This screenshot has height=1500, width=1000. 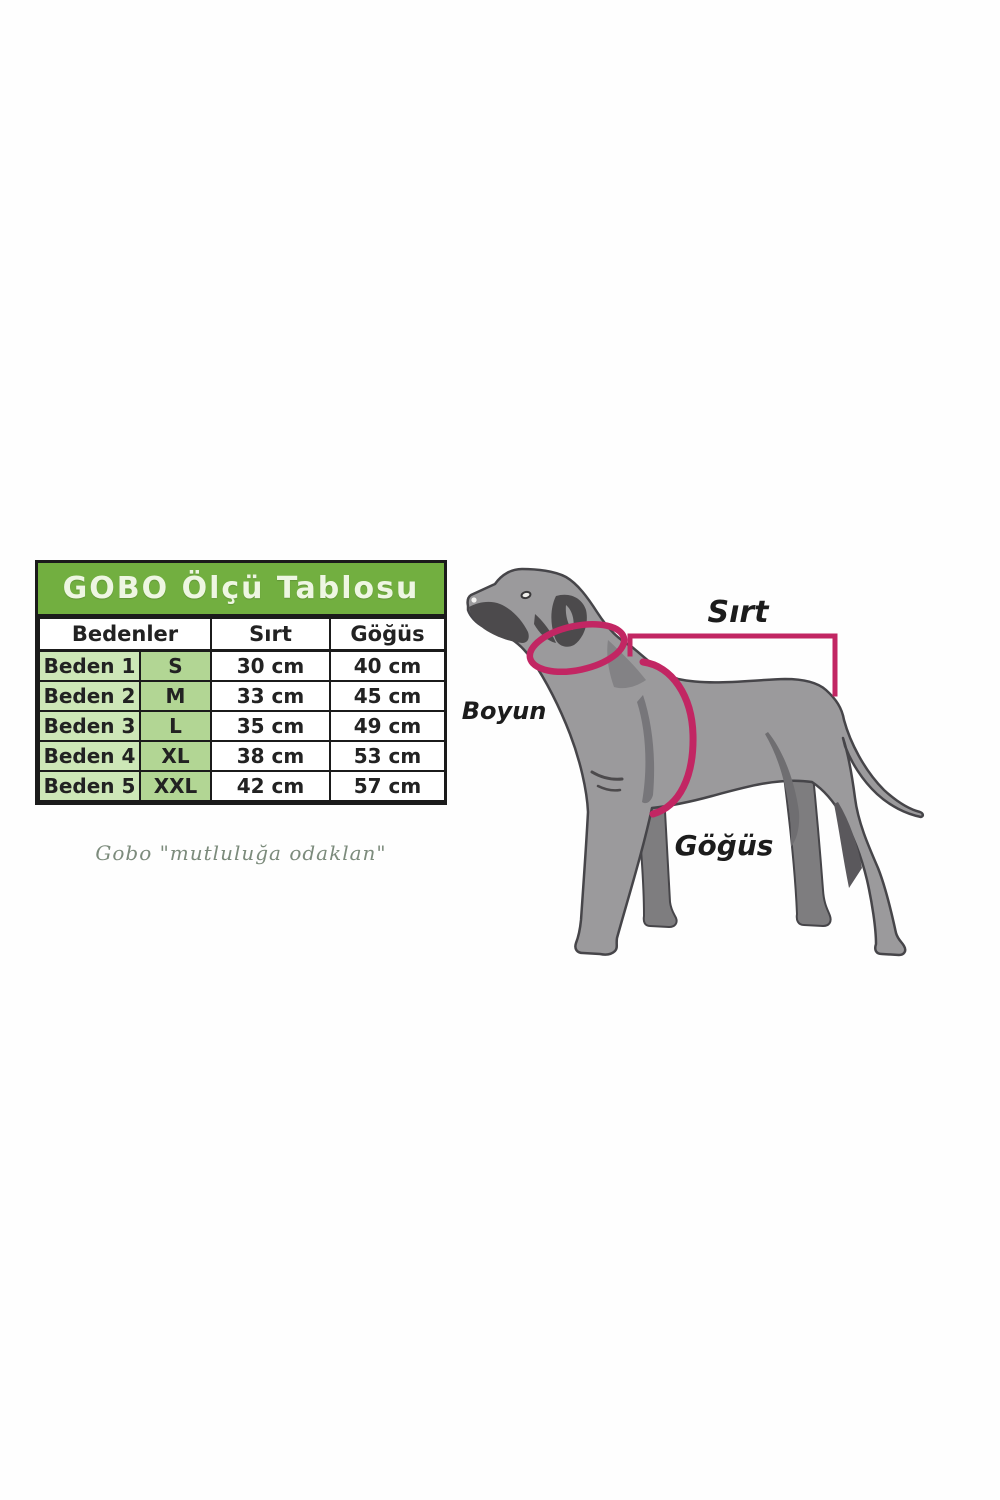 What do you see at coordinates (668, 738) in the screenshot?
I see `chest-measure-ring` at bounding box center [668, 738].